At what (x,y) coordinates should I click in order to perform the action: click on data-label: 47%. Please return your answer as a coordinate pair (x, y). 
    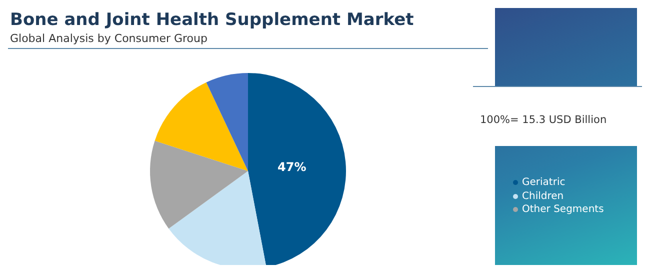
    Looking at the image, I should click on (292, 167).